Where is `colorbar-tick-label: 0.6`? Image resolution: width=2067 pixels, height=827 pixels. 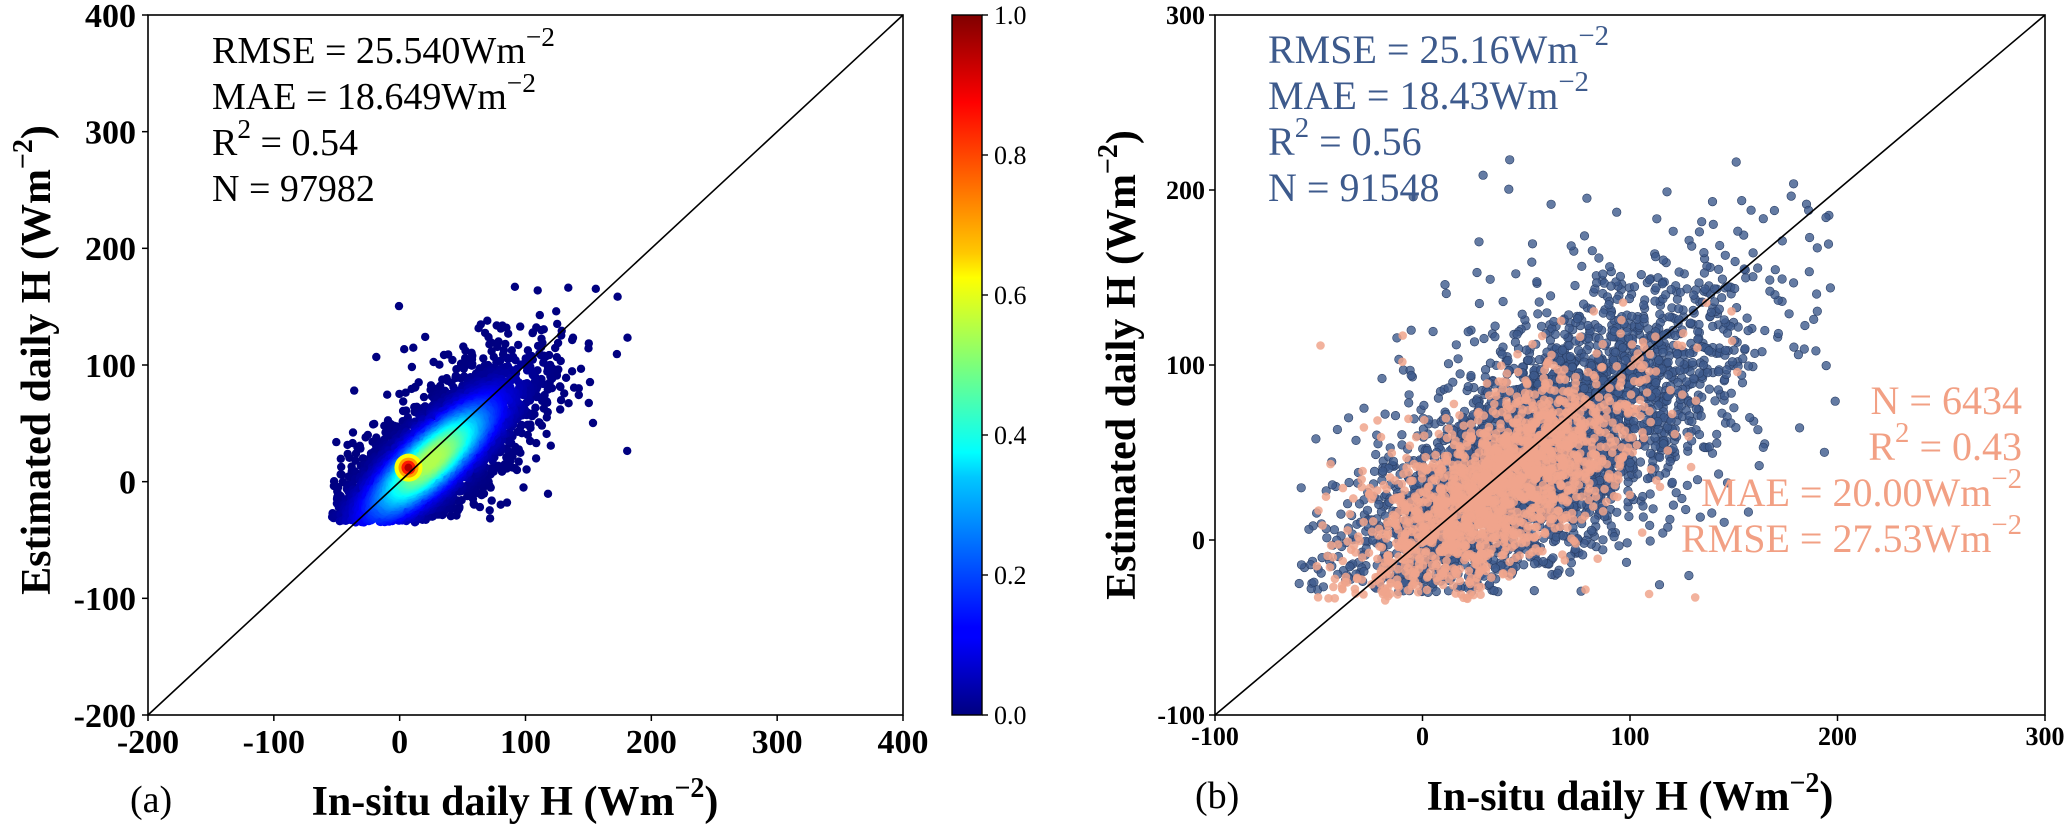 colorbar-tick-label: 0.6 is located at coordinates (1010, 295).